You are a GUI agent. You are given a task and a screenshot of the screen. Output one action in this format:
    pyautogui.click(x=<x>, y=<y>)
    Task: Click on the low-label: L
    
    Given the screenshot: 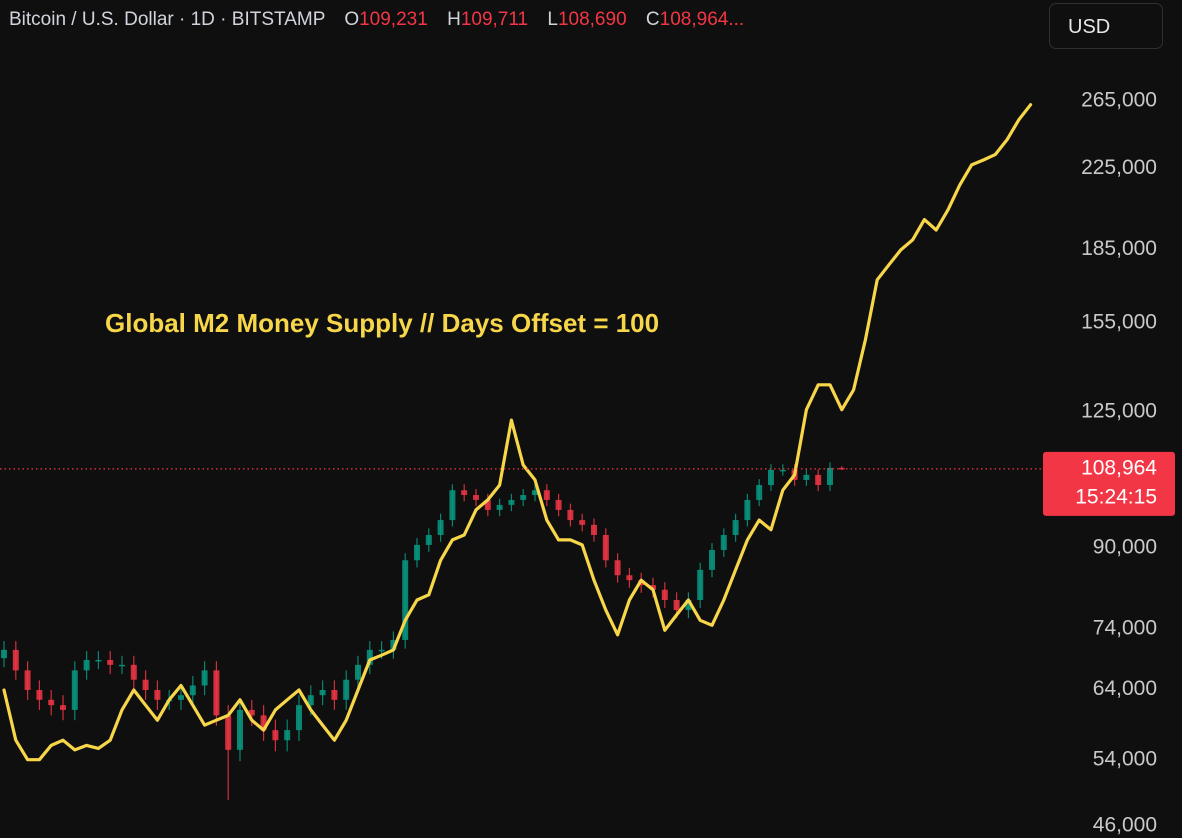 What is the action you would take?
    pyautogui.click(x=552, y=19)
    